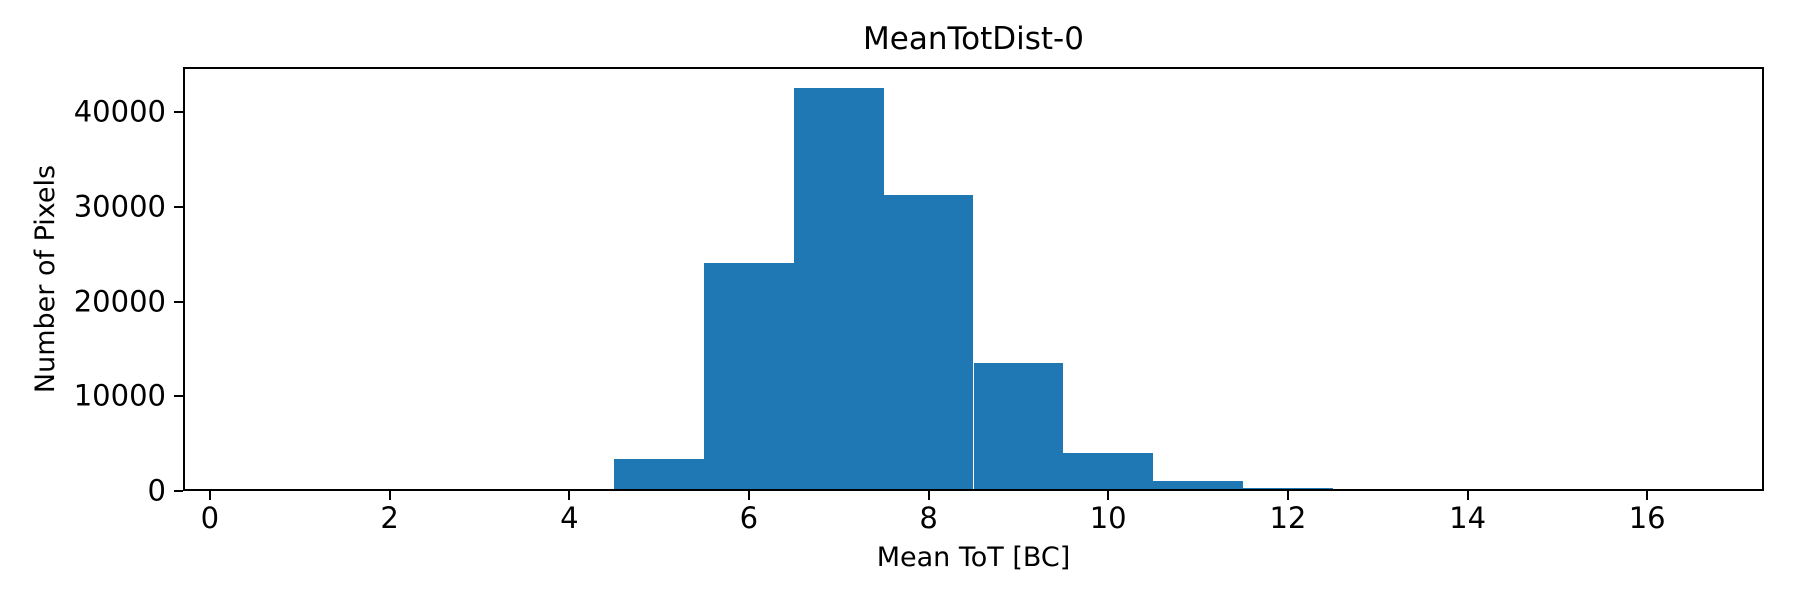 The width and height of the screenshot is (1800, 600). Describe the element at coordinates (1288, 518) in the screenshot. I see `x-tick-label: 12` at that location.